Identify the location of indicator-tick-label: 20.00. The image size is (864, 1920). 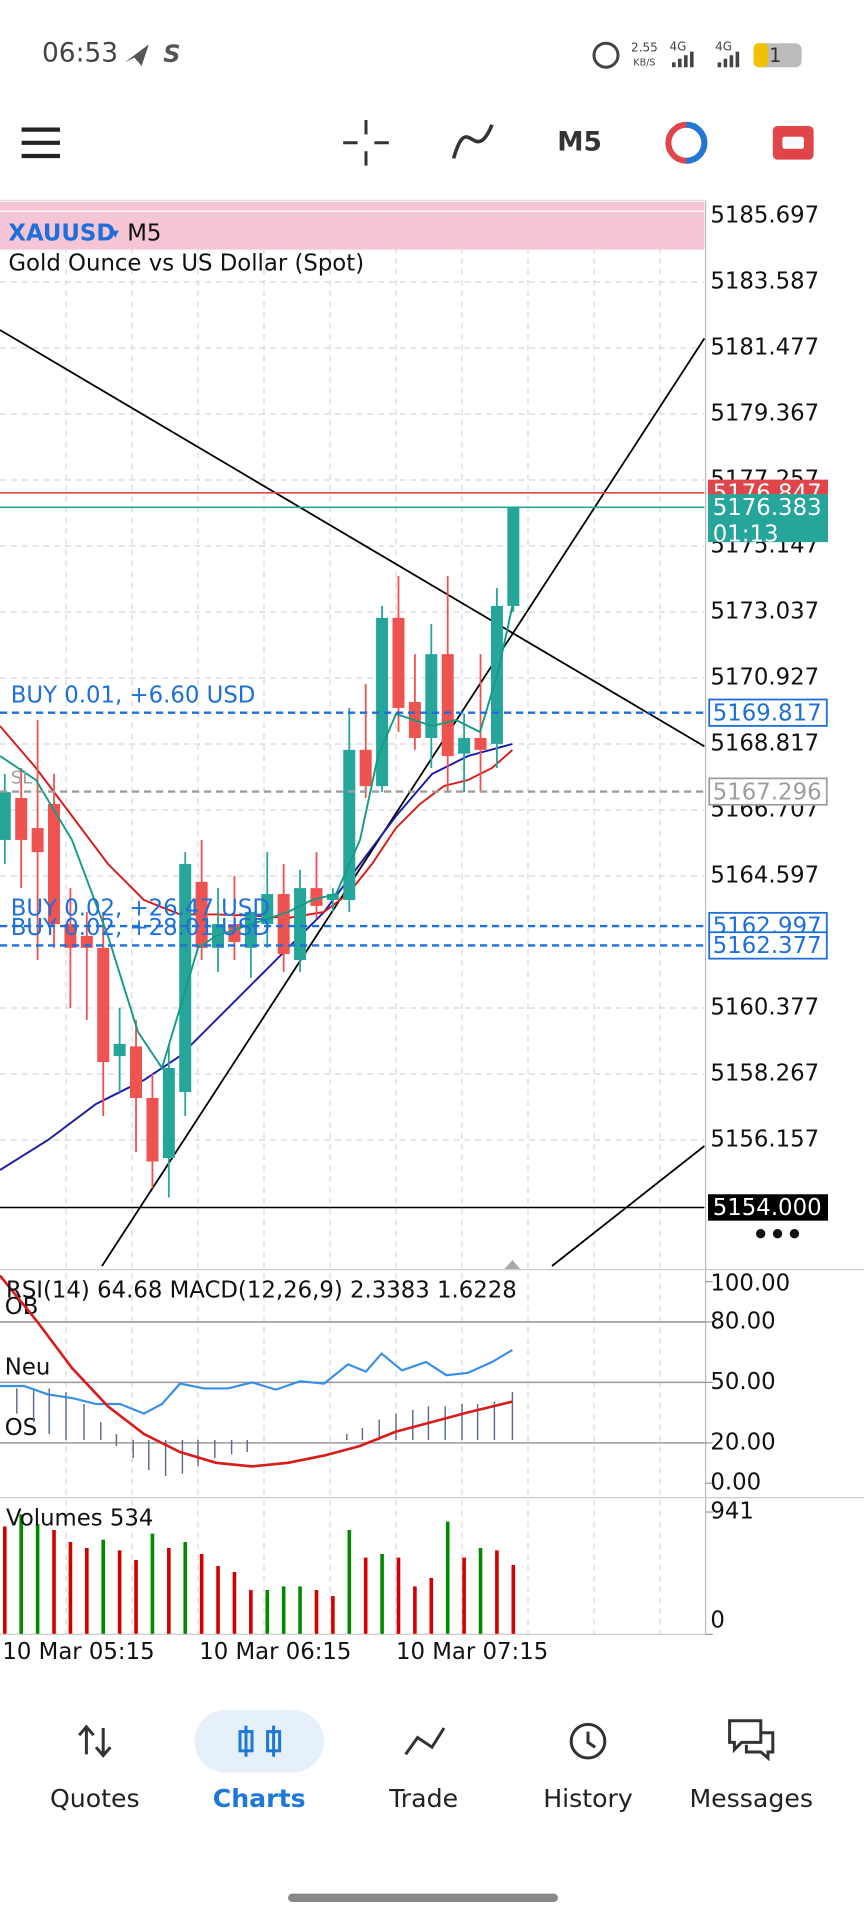
(742, 1442).